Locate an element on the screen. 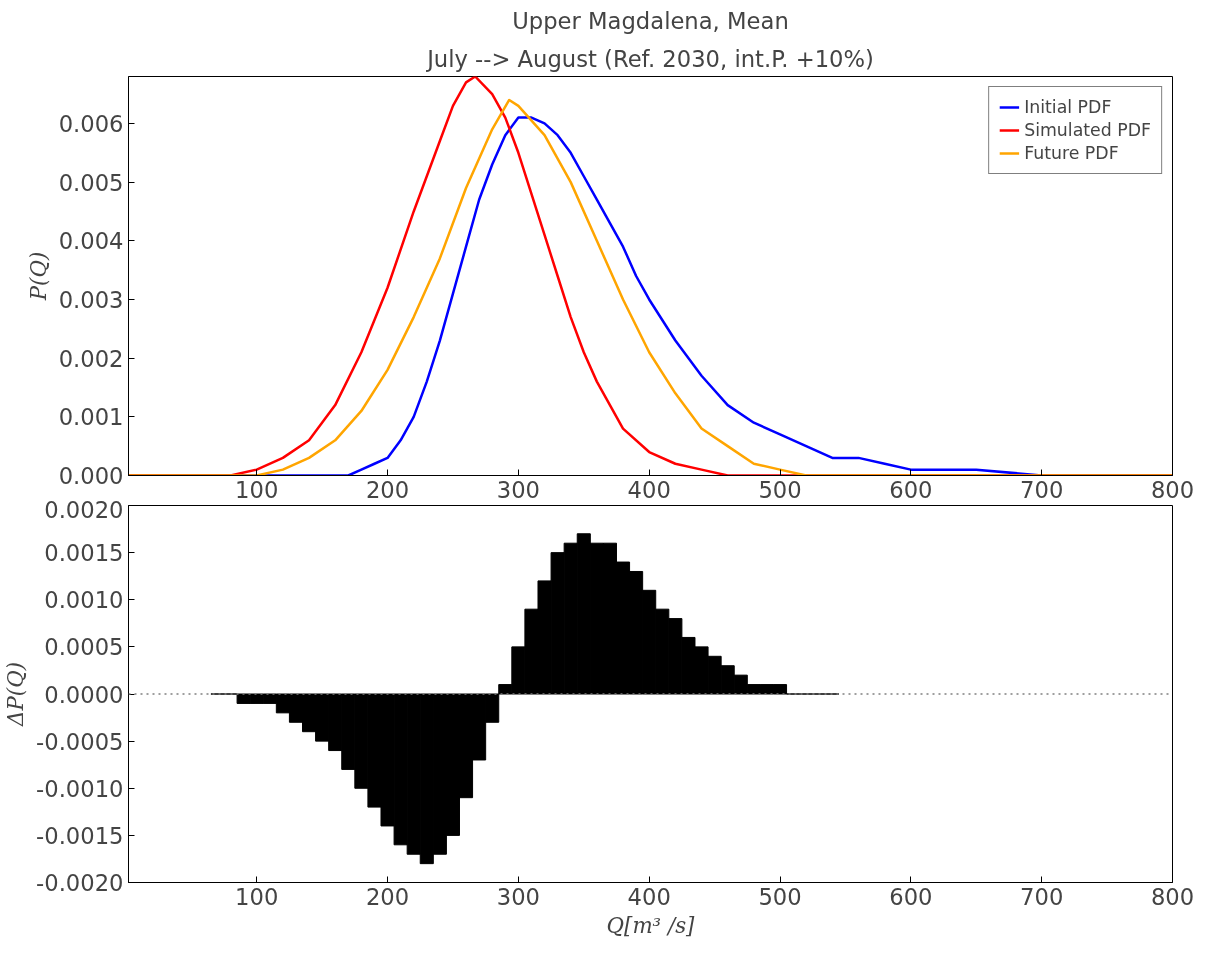 Image resolution: width=1228 pixels, height=963 pixels. y-tick-label: -0.0010 is located at coordinates (80, 788).